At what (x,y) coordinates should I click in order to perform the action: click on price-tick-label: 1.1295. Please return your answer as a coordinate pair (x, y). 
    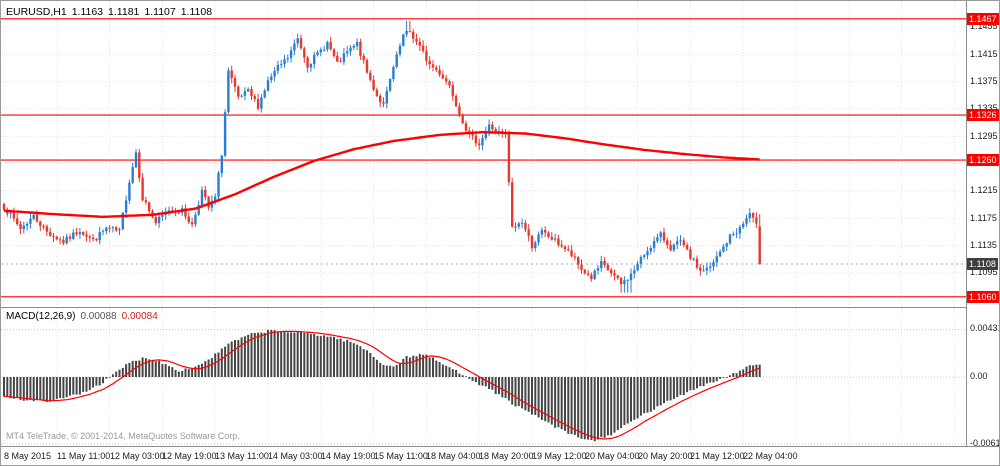
    Looking at the image, I should click on (984, 135).